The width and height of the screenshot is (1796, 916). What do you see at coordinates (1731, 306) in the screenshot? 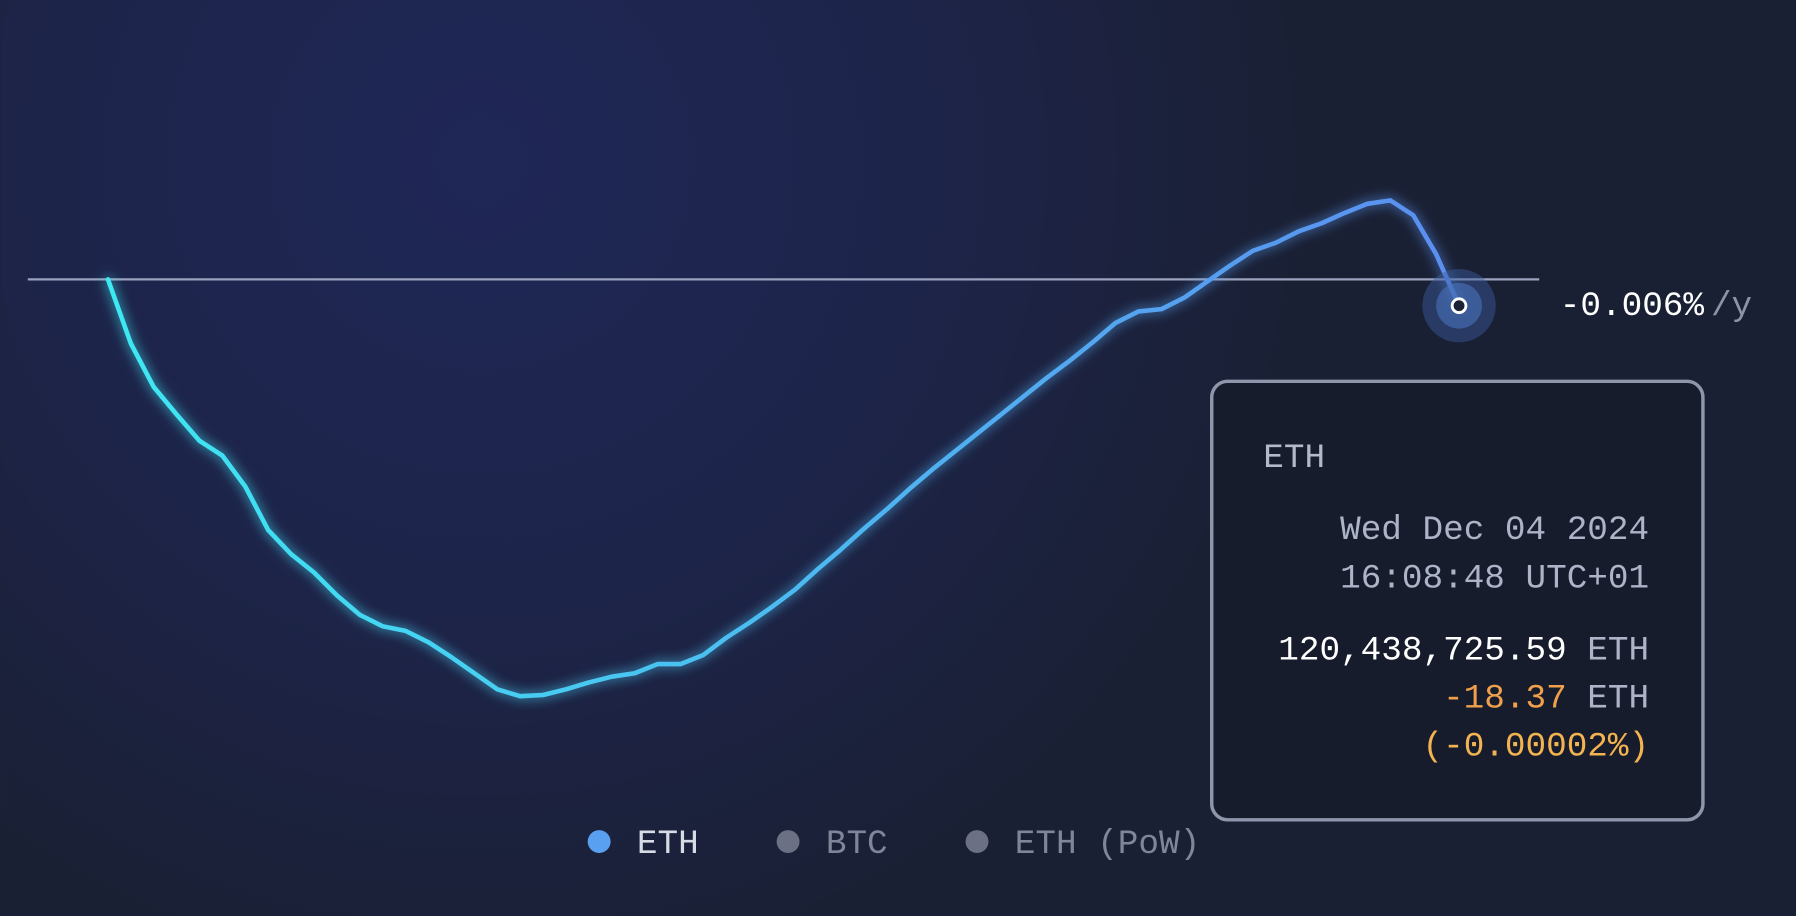
I see `rate-unit: /y` at bounding box center [1731, 306].